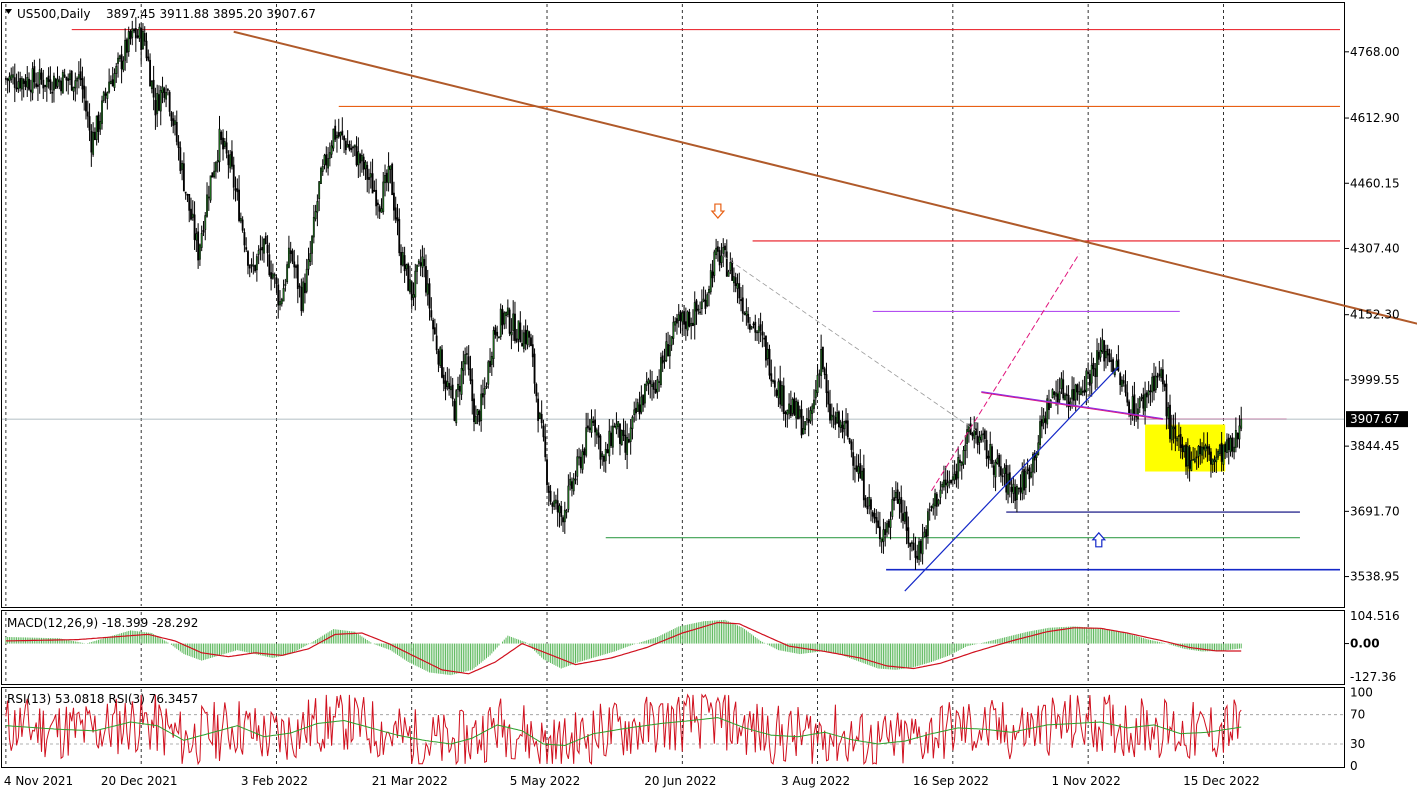 The image size is (1417, 799). Describe the element at coordinates (951, 781) in the screenshot. I see `time-tick-label: 16 Sep 2022` at that location.